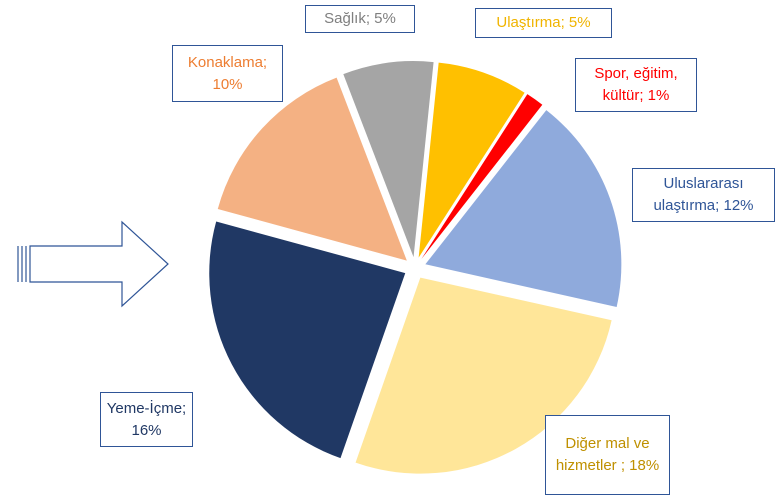 The image size is (784, 501). I want to click on data-label: Sağlık; 5%, so click(360, 19).